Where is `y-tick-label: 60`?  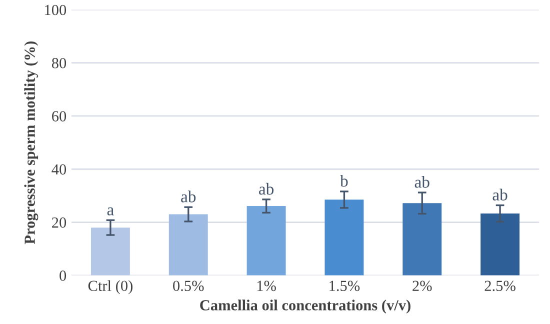 y-tick-label: 60 is located at coordinates (59, 116).